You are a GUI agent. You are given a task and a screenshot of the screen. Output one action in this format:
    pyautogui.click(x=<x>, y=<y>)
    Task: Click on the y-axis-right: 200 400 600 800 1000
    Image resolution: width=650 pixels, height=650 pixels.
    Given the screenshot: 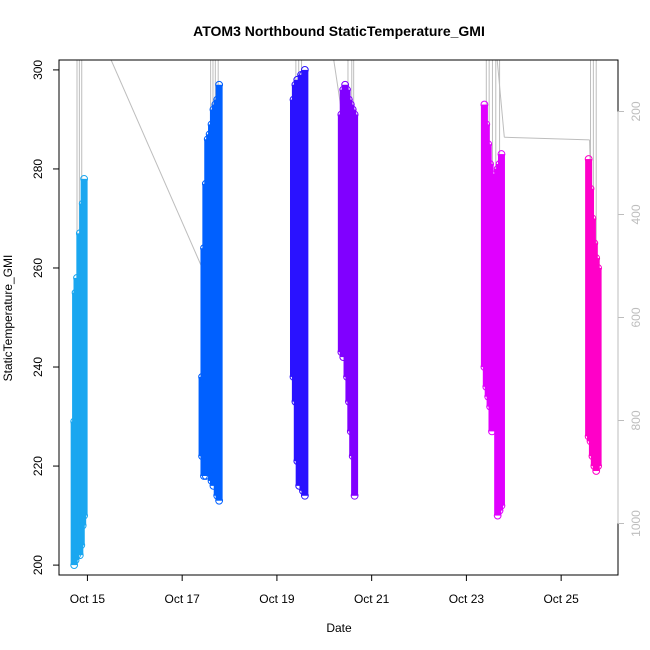 What is the action you would take?
    pyautogui.click(x=630, y=319)
    